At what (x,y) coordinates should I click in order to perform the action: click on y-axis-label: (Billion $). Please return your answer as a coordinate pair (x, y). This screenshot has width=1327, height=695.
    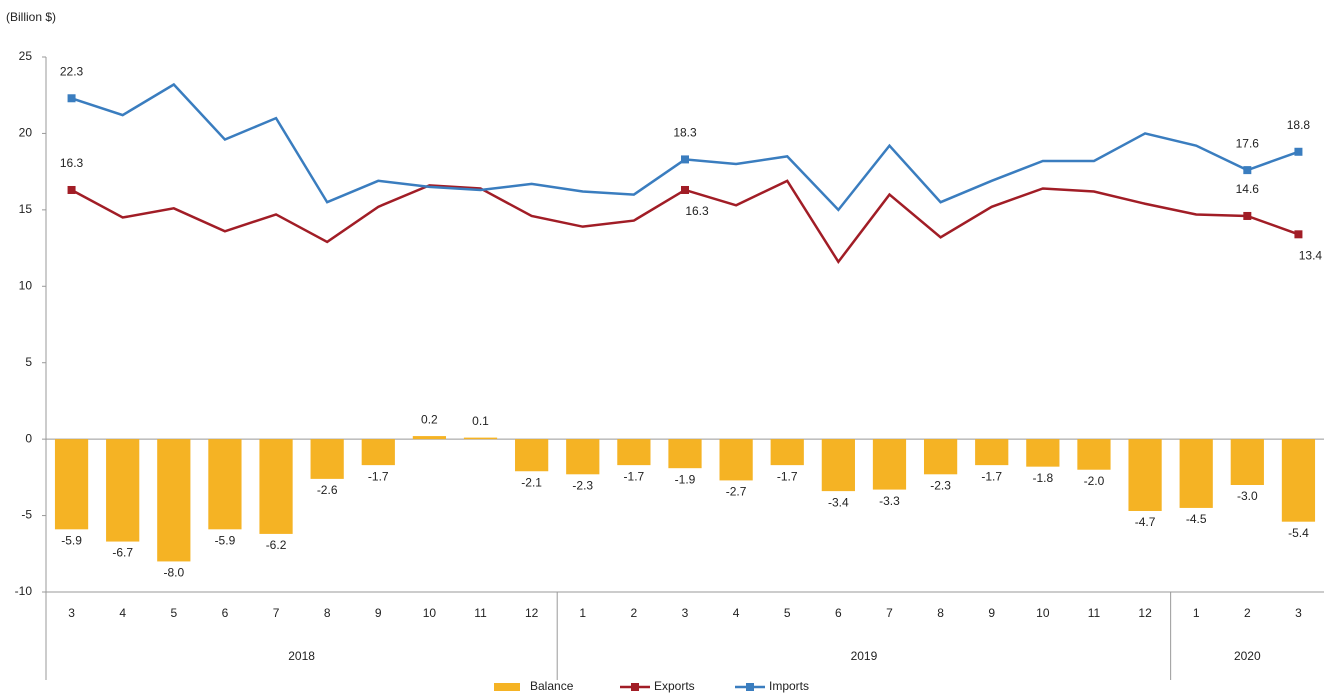
    Looking at the image, I should click on (31, 17).